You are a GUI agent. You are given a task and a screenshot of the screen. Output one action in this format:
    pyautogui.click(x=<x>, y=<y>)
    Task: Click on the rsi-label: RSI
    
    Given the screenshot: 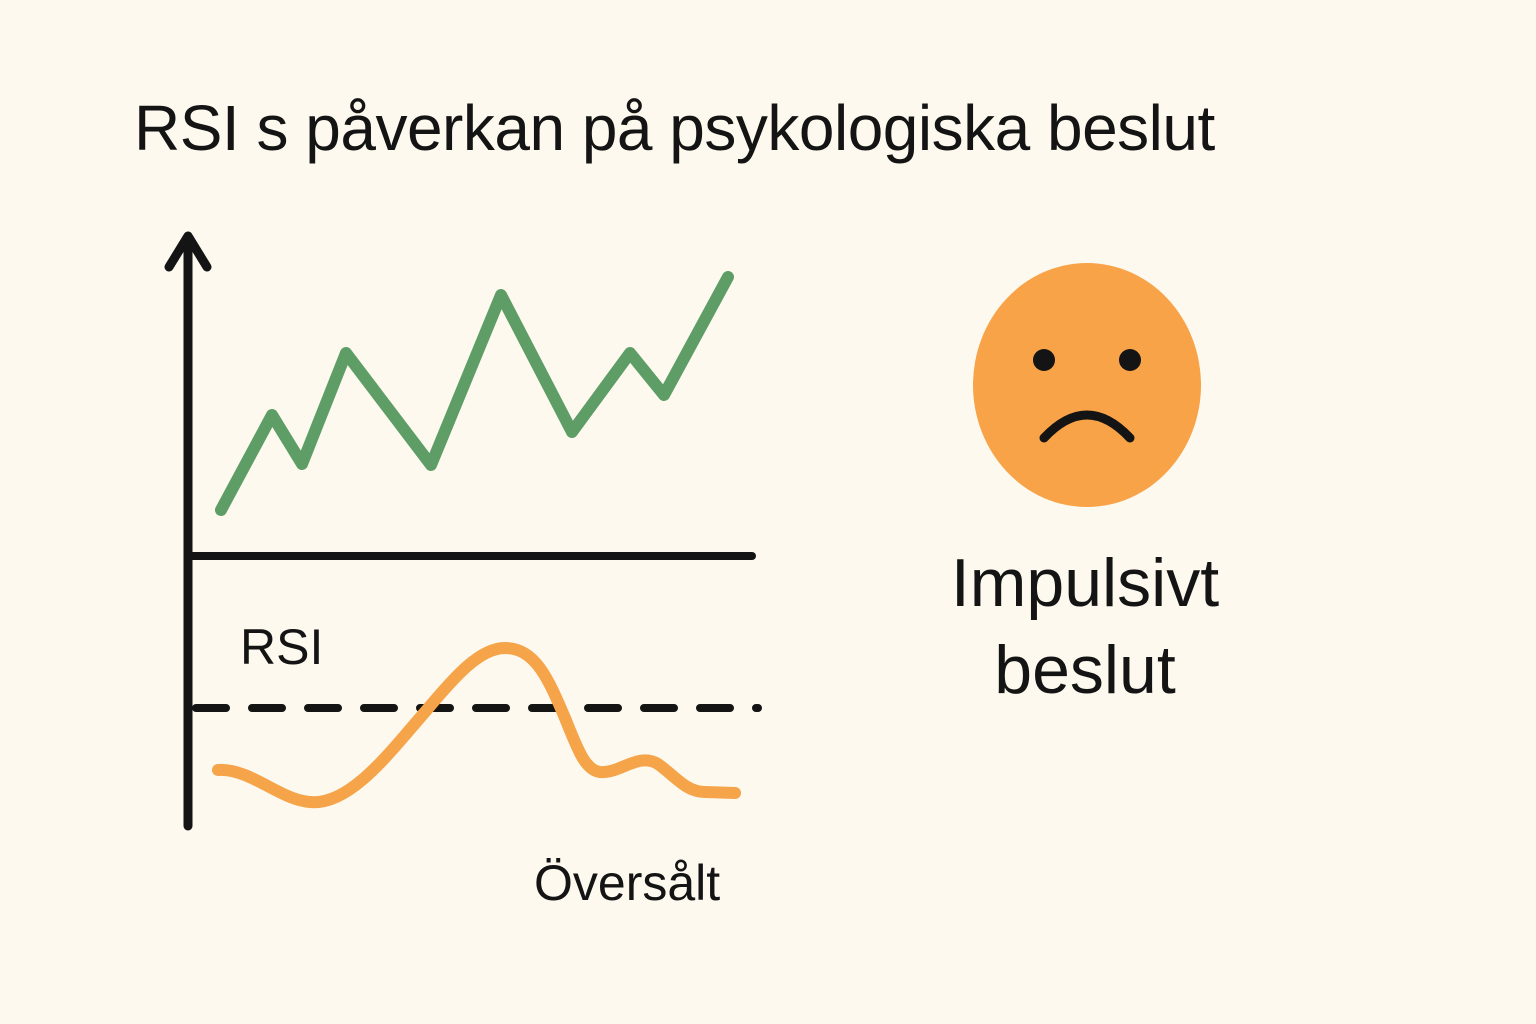 What is the action you would take?
    pyautogui.click(x=281, y=647)
    